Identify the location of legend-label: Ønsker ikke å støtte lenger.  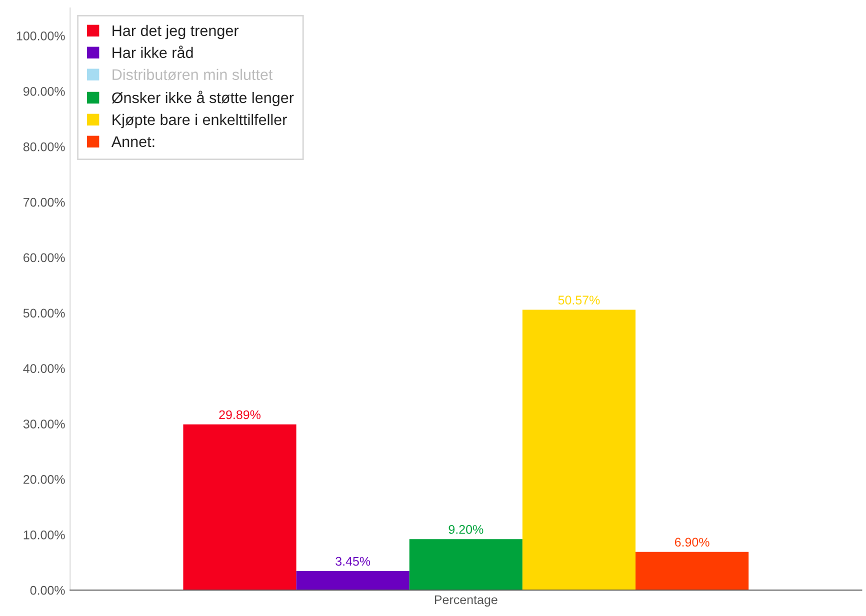
(203, 98).